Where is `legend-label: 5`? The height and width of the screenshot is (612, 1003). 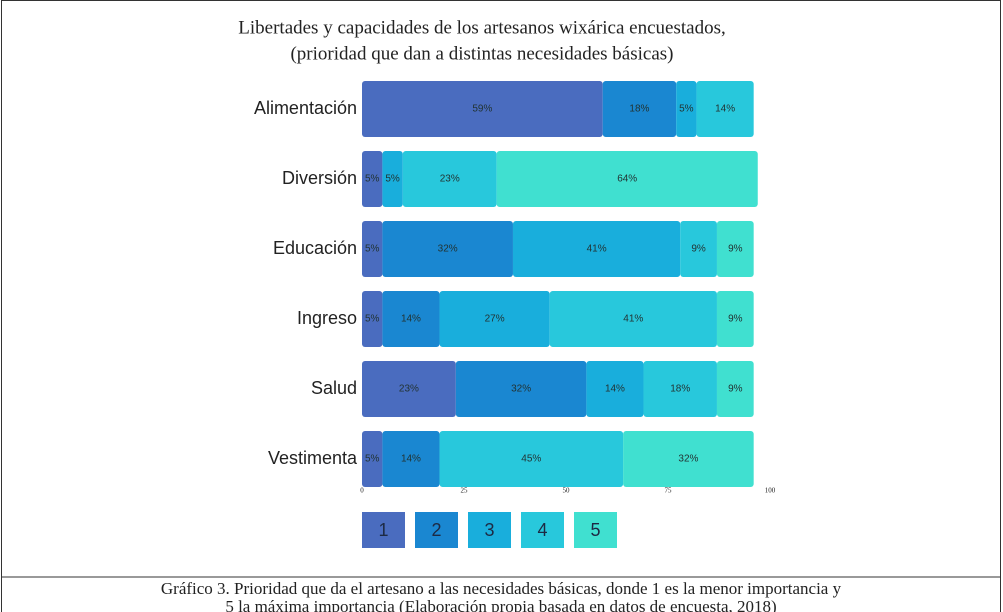
legend-label: 5 is located at coordinates (595, 530).